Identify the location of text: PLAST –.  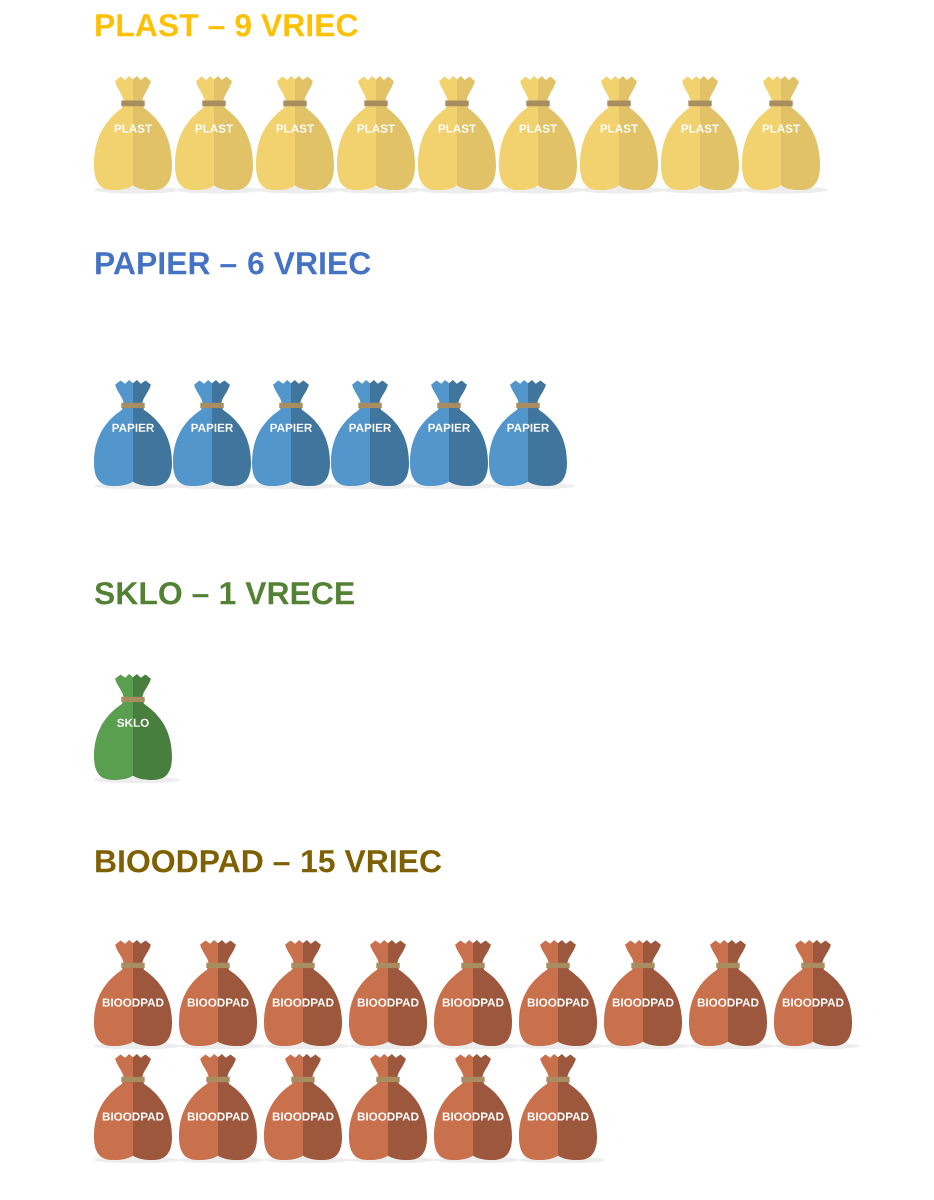
(160, 25).